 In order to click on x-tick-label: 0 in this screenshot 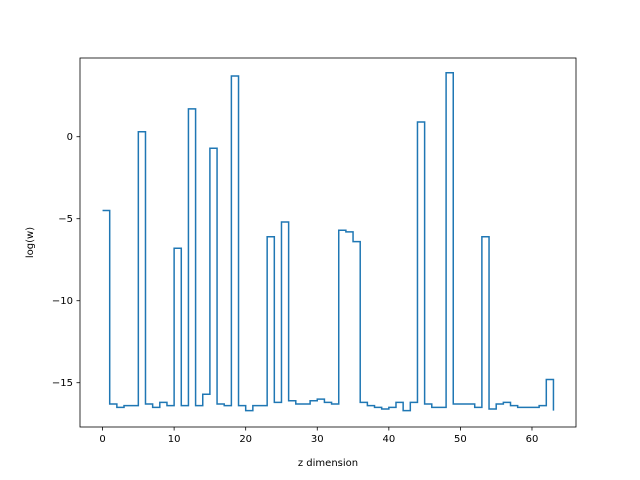, I will do `click(102, 439)`.